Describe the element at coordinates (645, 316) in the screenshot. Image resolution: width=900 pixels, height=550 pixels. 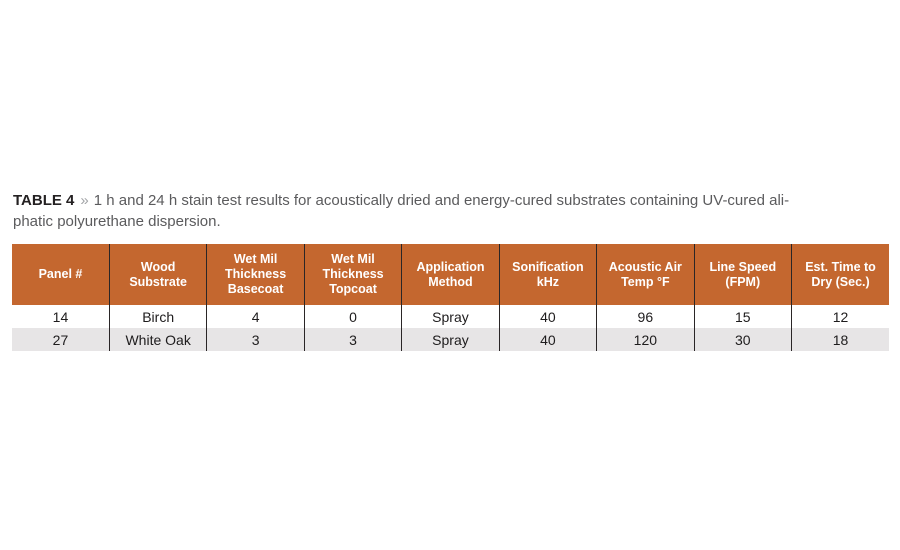
I see `cell-acoustic-air-temp: 96` at that location.